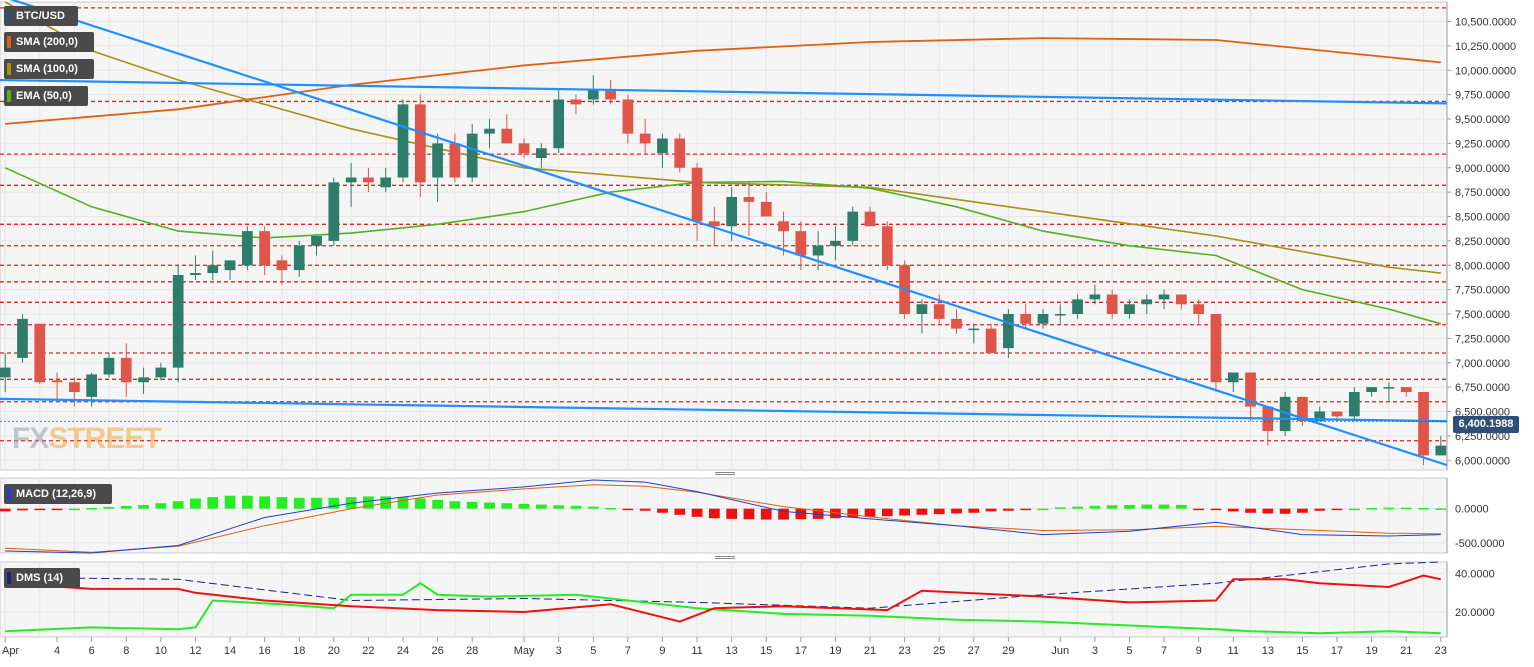  I want to click on dms-tag: DMS (14), so click(42, 578).